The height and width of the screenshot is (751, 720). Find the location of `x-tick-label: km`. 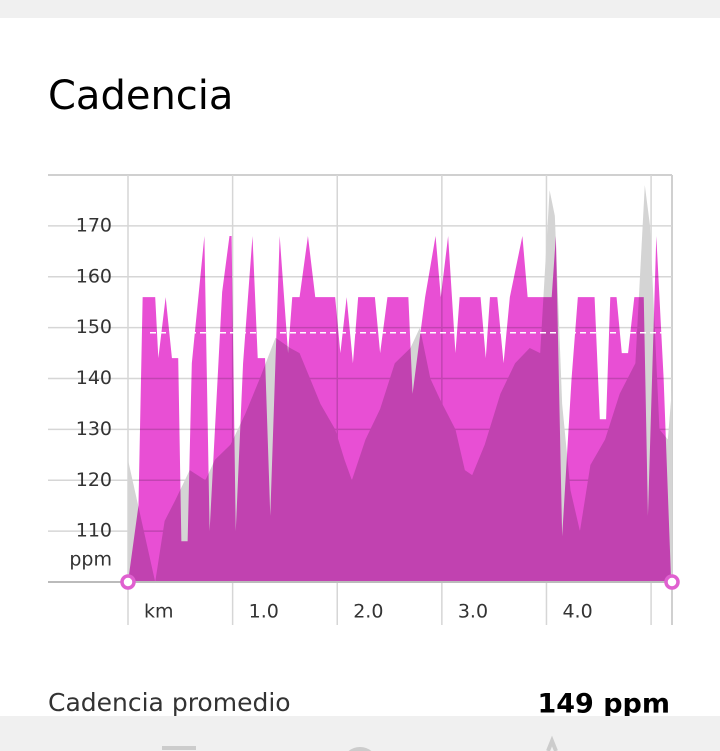

x-tick-label: km is located at coordinates (159, 612).